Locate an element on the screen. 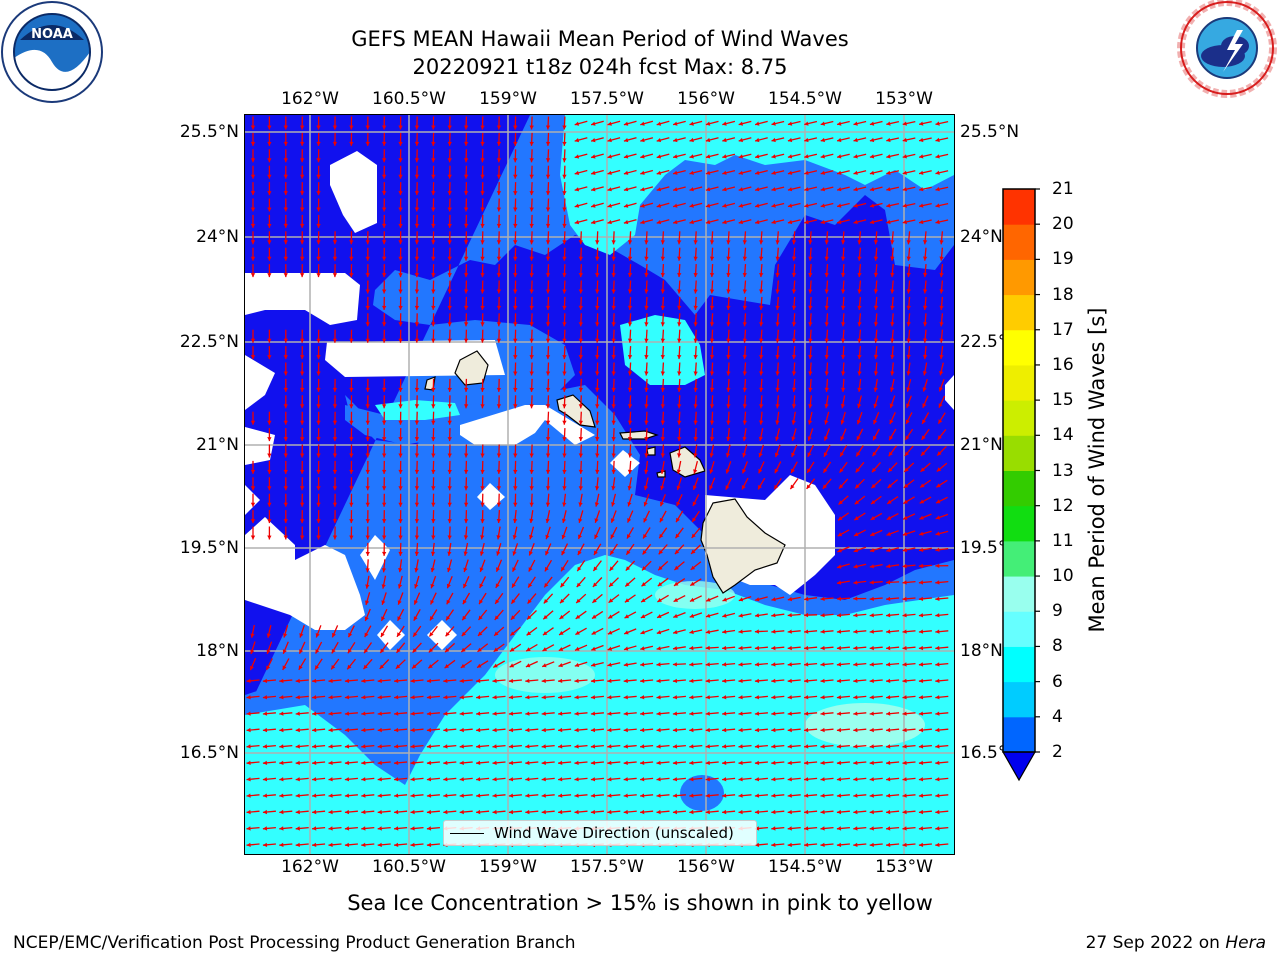 This screenshot has height=960, width=1280. colorbar-tick-label-16: 16 is located at coordinates (1063, 364).